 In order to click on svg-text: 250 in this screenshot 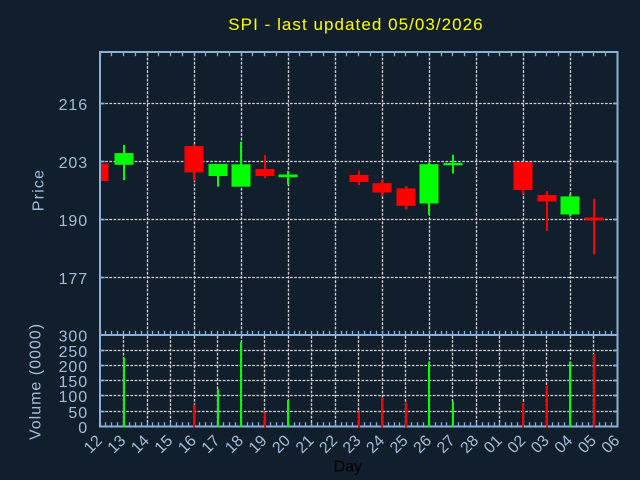, I will do `click(73, 352)`.